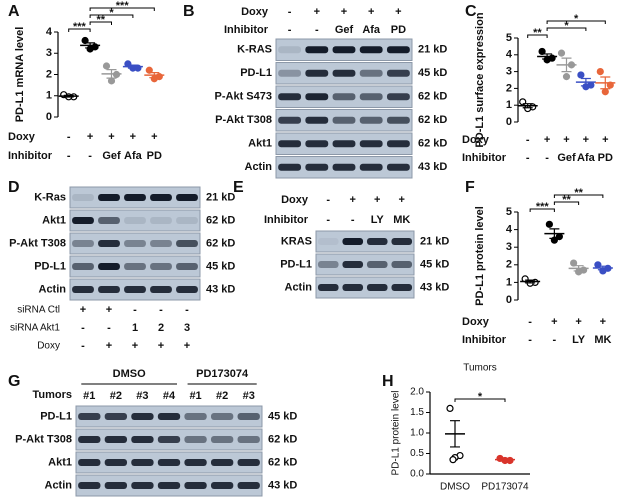  Describe the element at coordinates (480, 368) in the screenshot. I see `chart-title: Tumors` at that location.